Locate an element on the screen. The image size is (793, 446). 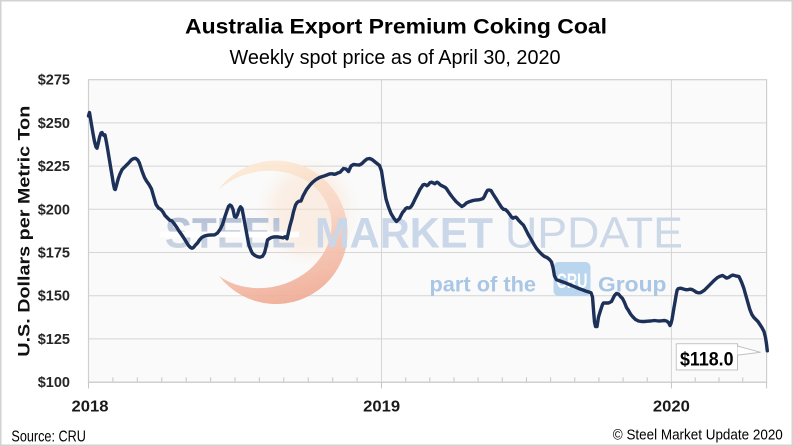
svg-text:Australia Export Premium Cokin: Australia Export Premium Coking Coal is located at coordinates (396, 27).